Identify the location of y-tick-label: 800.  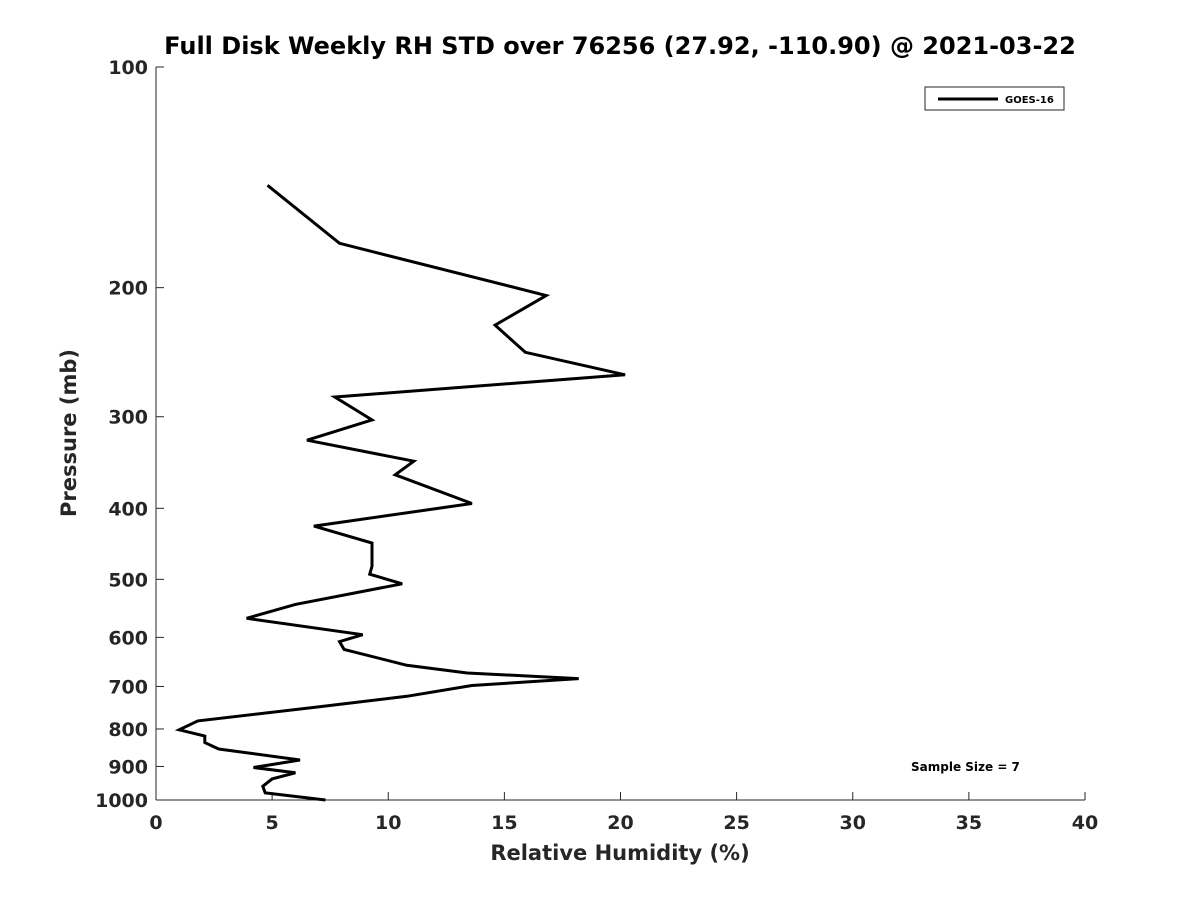
(128, 730).